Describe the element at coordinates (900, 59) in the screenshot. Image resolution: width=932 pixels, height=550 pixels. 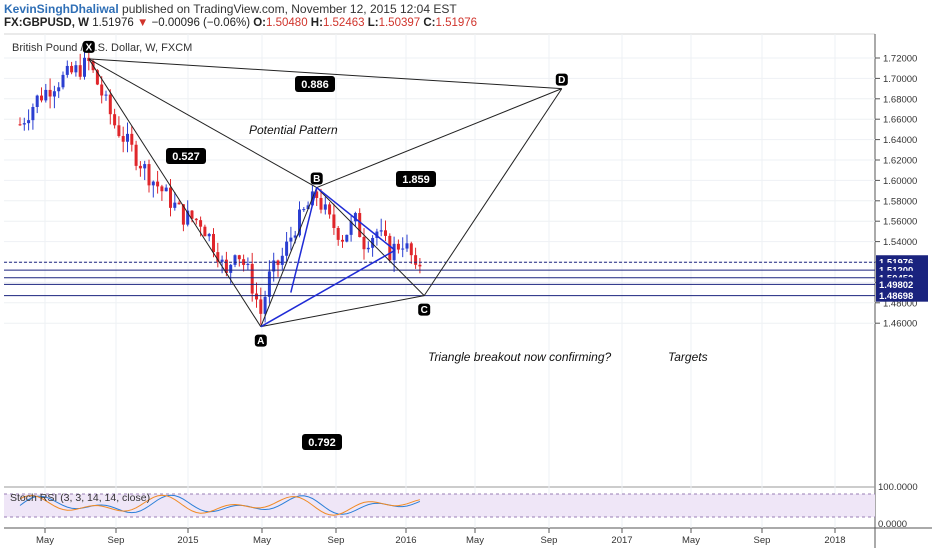
I see `y-tick-label: 1.72000` at that location.